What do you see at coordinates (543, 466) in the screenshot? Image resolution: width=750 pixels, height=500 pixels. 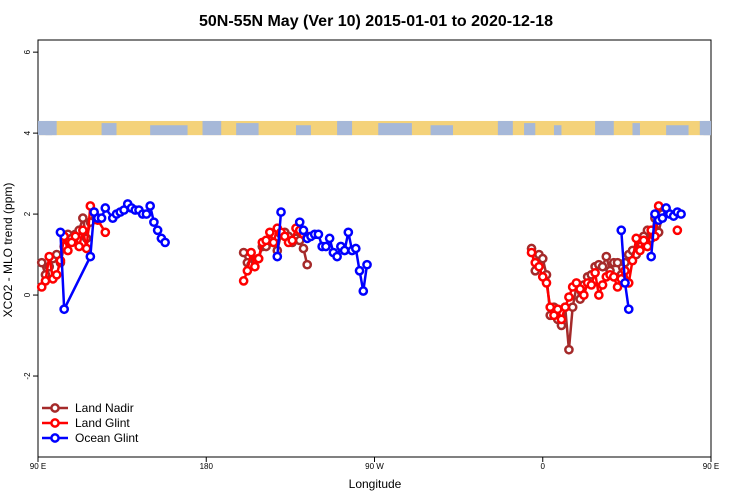 I see `x-tick-label: 0` at bounding box center [543, 466].